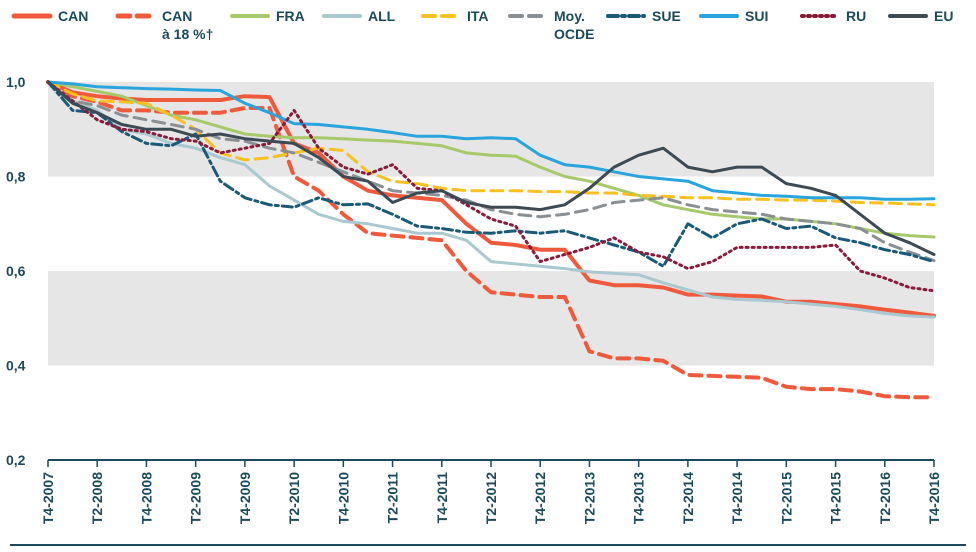 This screenshot has width=976, height=552. What do you see at coordinates (16, 82) in the screenshot?
I see `y-tick-label: 1,0` at bounding box center [16, 82].